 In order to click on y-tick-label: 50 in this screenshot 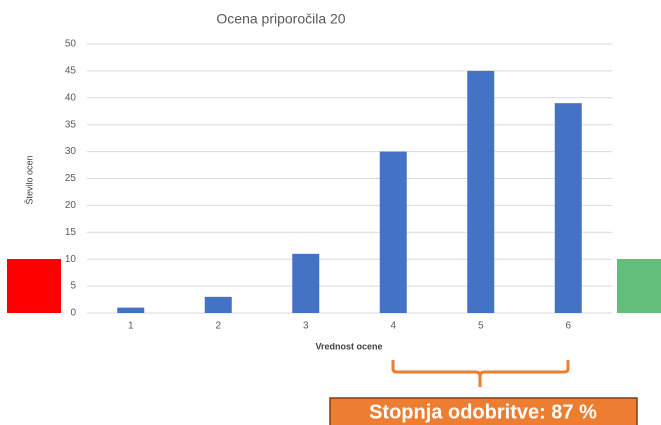, I will do `click(71, 44)`.